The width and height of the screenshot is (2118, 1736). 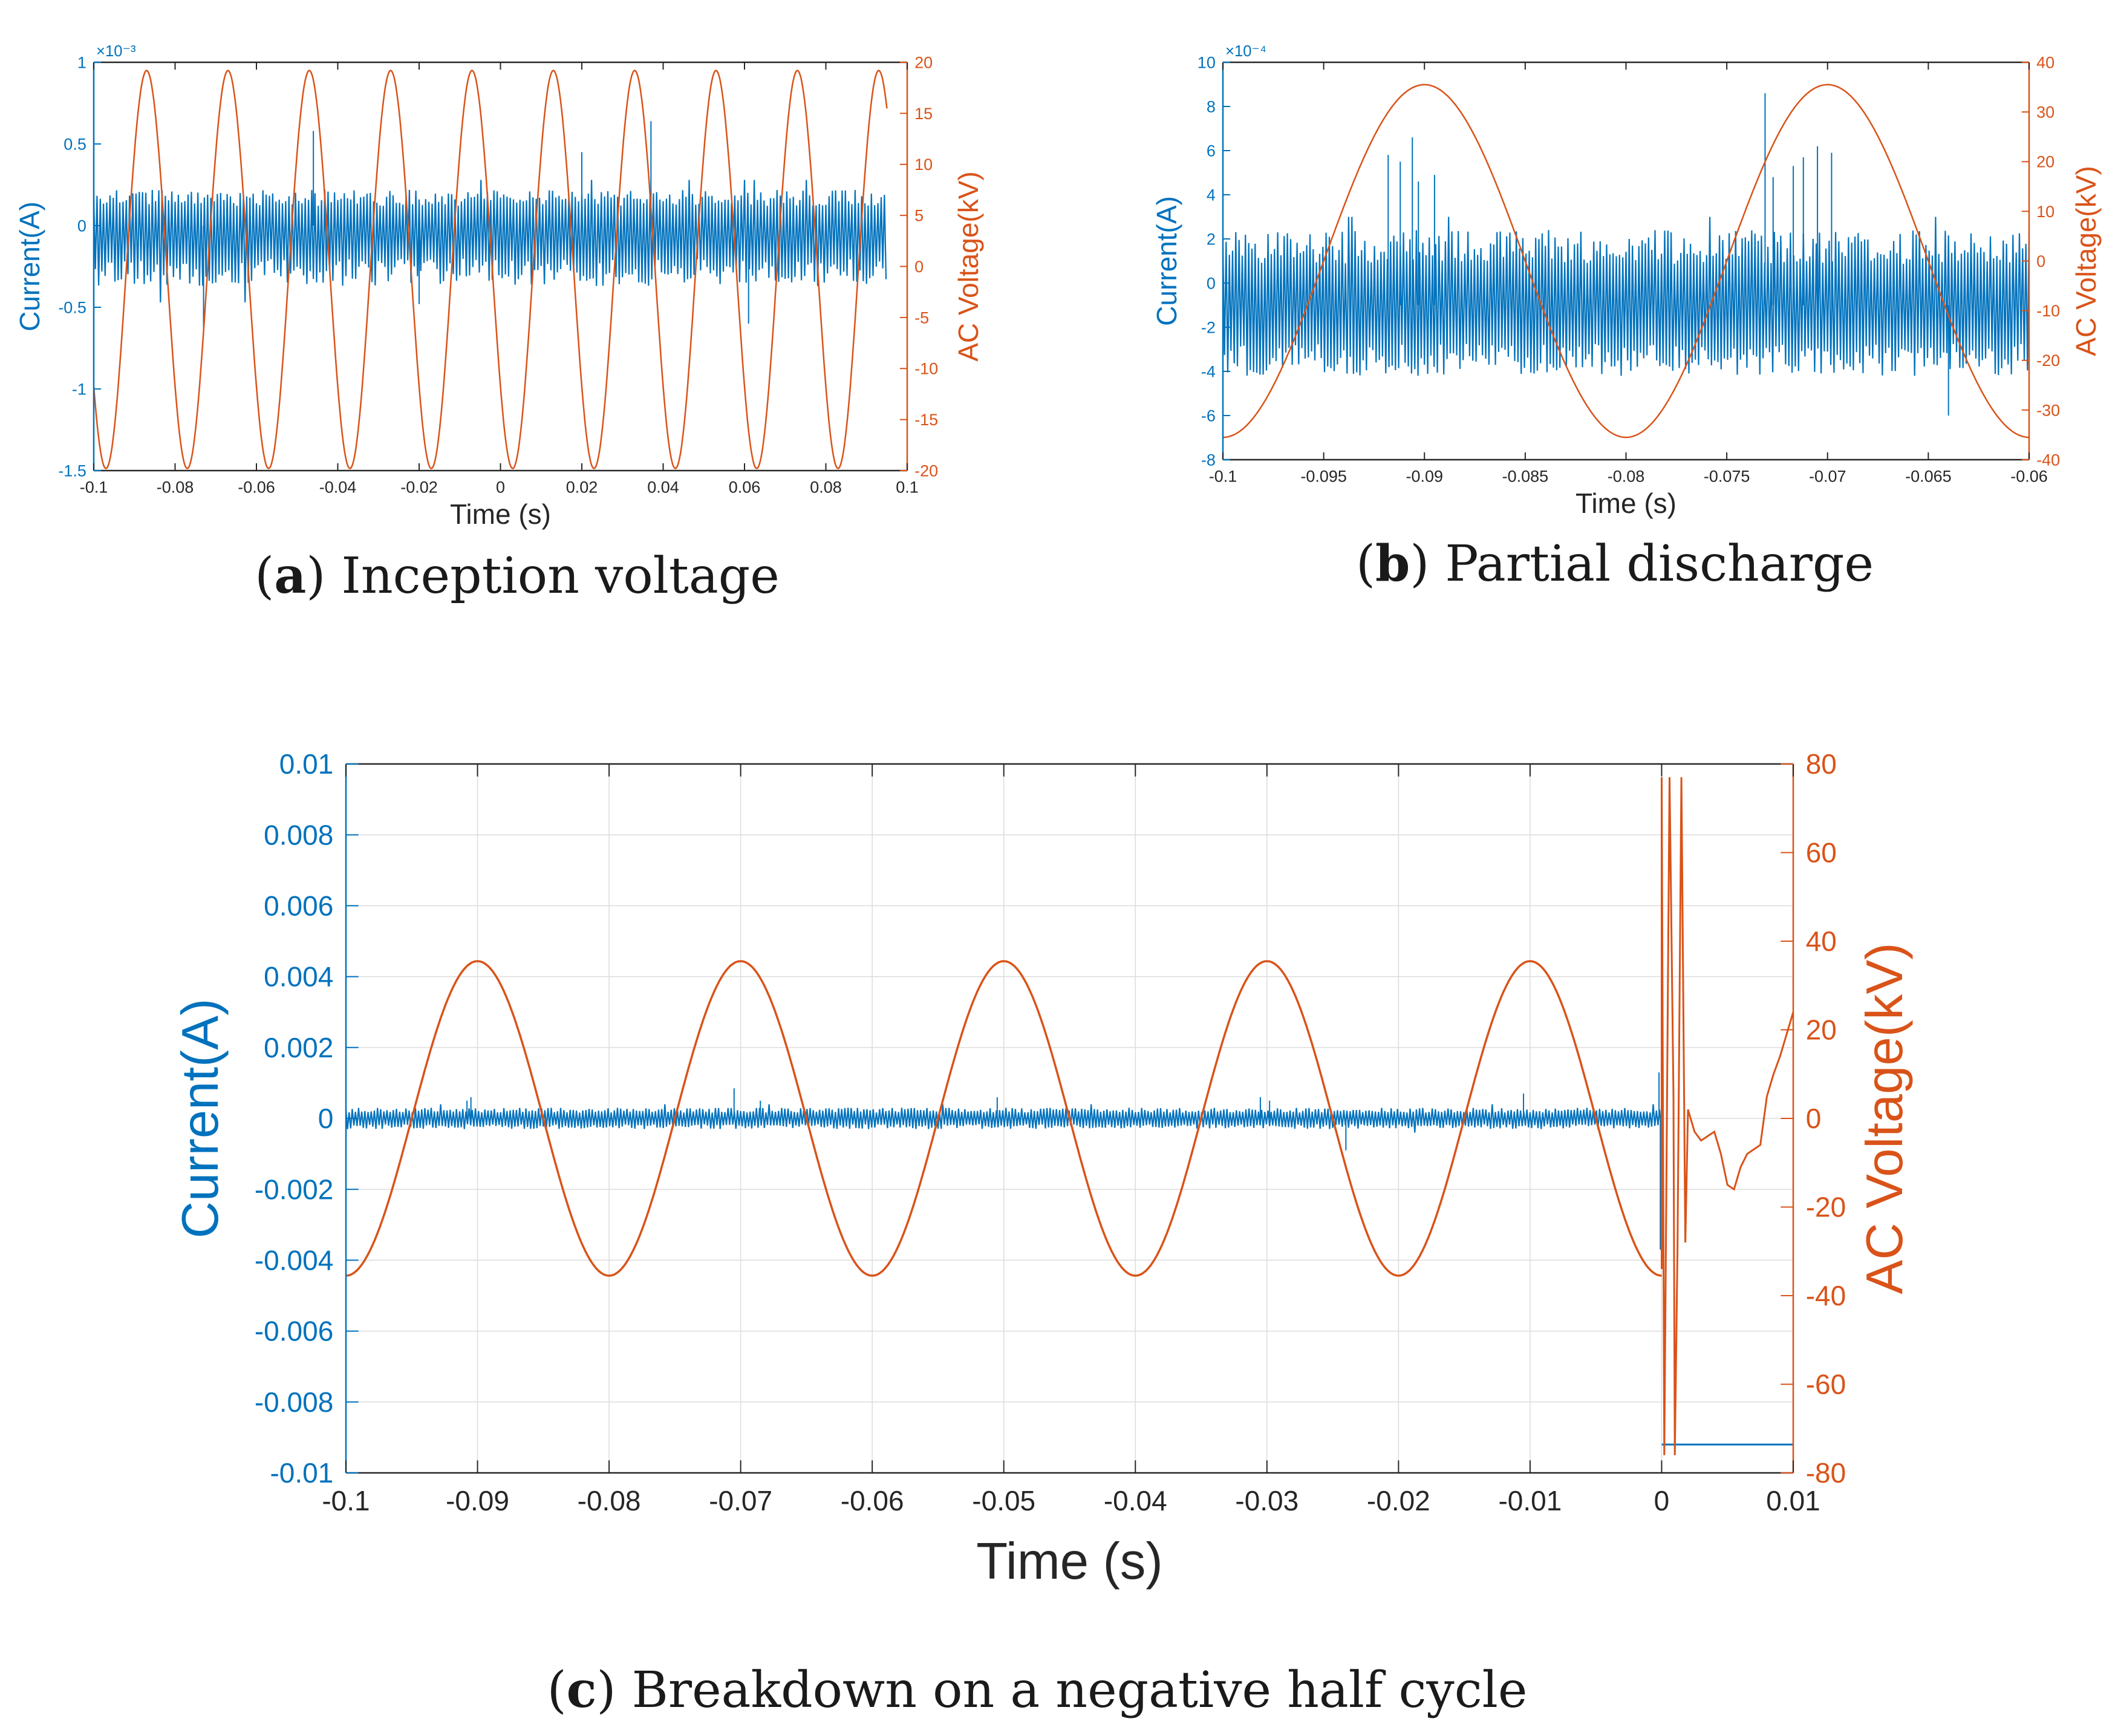 What do you see at coordinates (1662, 1500) in the screenshot?
I see `x-tick-label: 0` at bounding box center [1662, 1500].